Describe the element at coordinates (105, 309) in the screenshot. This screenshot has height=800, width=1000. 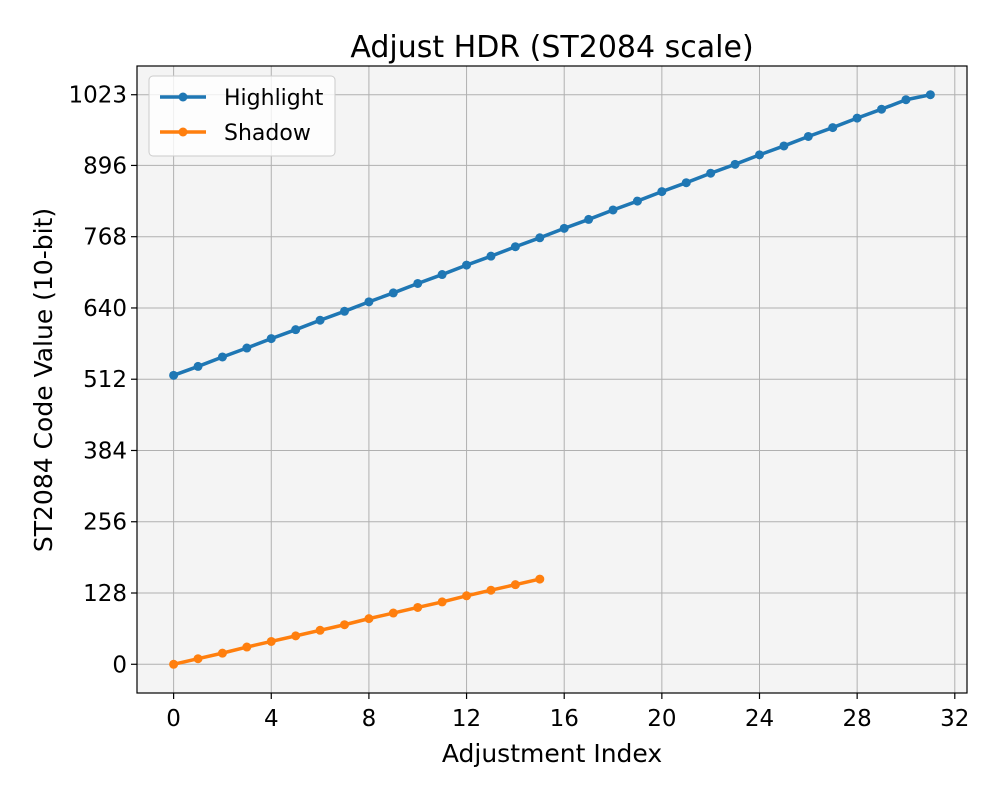
I see `y-tick-label: 640` at that location.